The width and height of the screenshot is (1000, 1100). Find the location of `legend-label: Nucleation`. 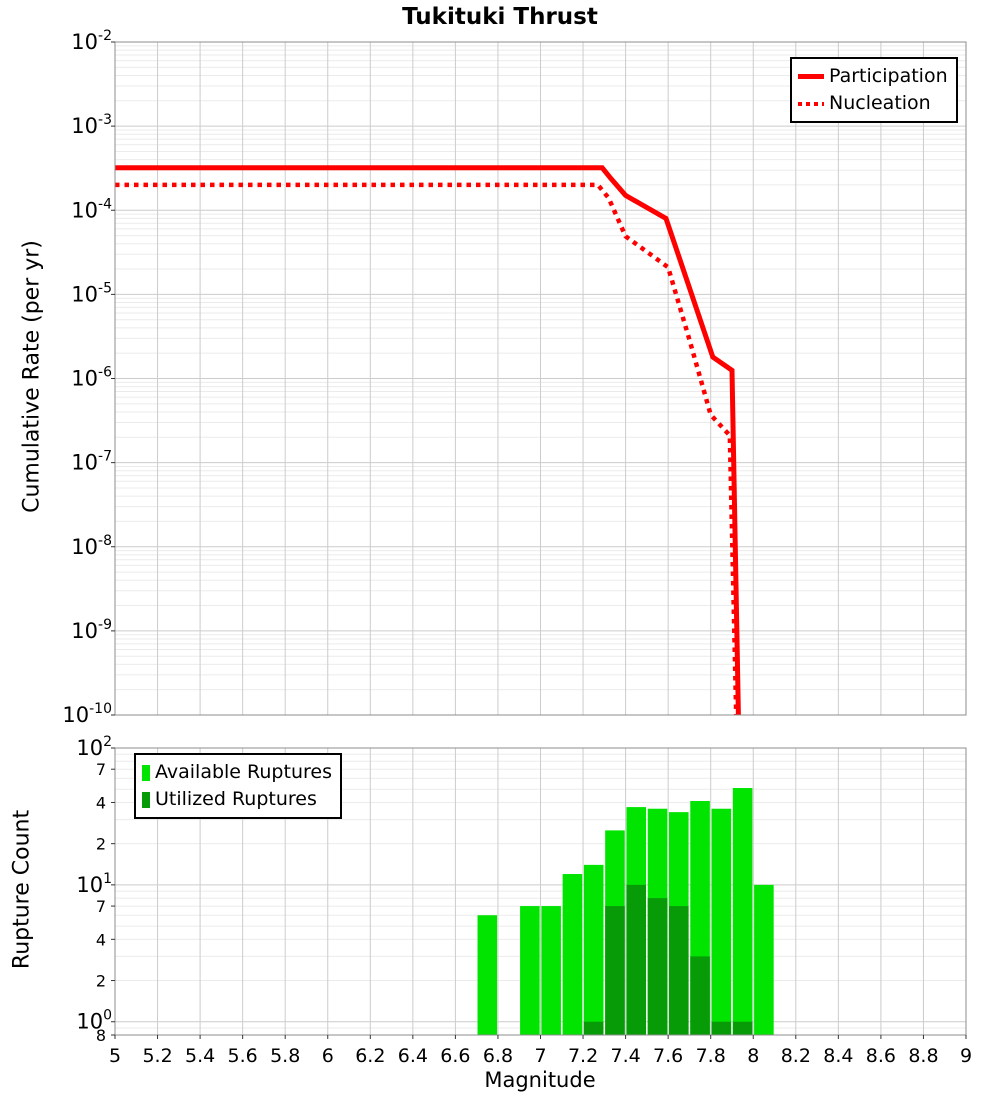

legend-label: Nucleation is located at coordinates (880, 103).